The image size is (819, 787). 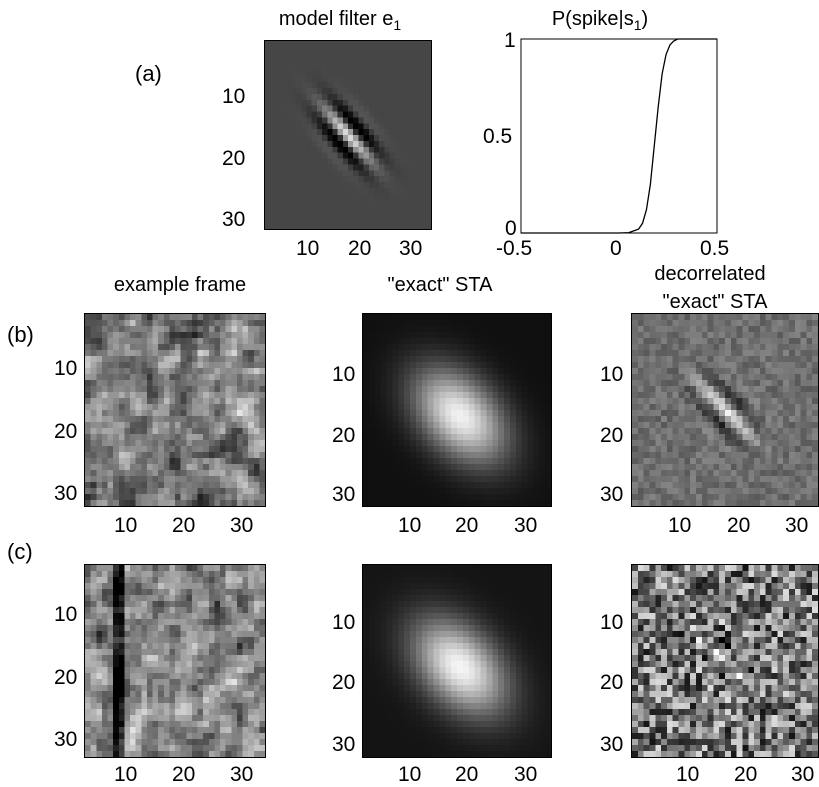 I want to click on b2-ytick-30: 30, so click(x=344, y=494).